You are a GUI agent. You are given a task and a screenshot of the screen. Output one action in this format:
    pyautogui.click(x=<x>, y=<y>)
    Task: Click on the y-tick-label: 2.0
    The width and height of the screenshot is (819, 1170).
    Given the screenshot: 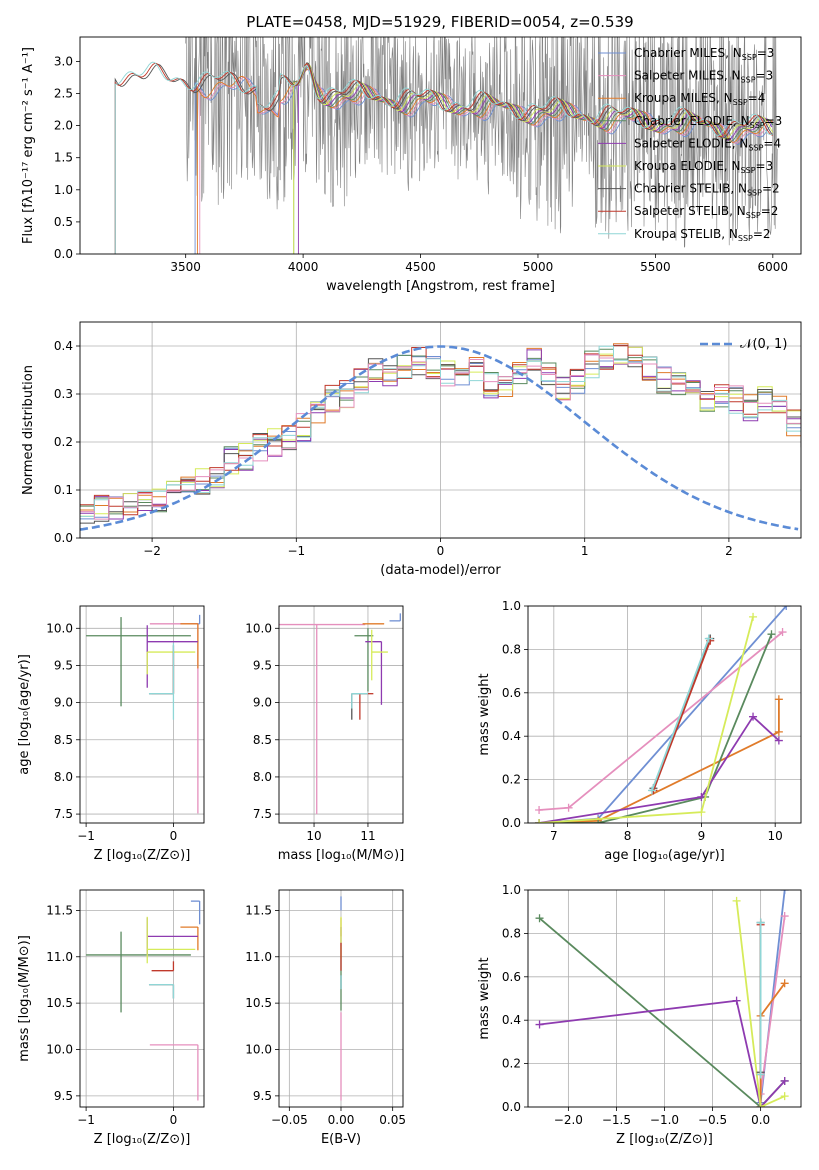 What is the action you would take?
    pyautogui.click(x=63, y=126)
    